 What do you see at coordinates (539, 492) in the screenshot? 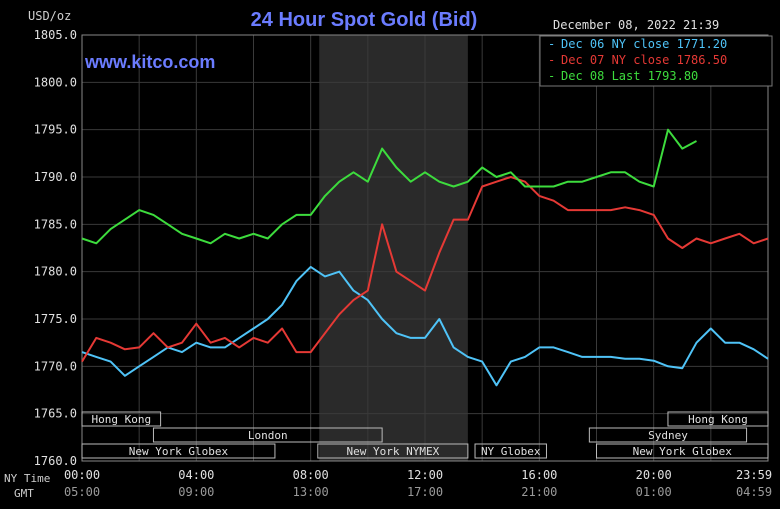
I see `x-tick-label-gmt: 21:00` at bounding box center [539, 492].